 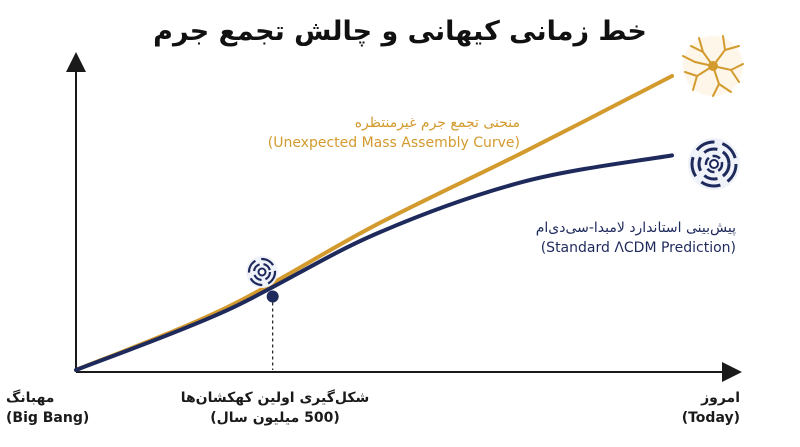 I want to click on x-label-today-fa: امروز, so click(x=720, y=398).